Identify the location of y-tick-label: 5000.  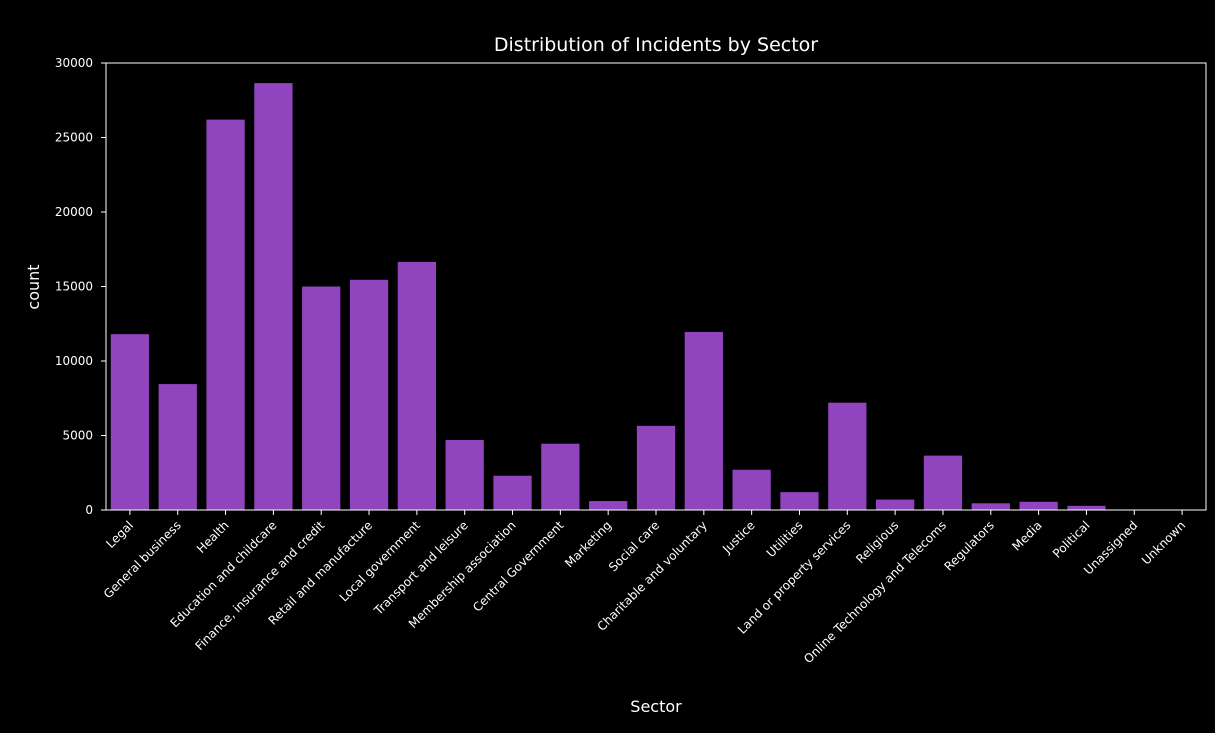
(77, 436).